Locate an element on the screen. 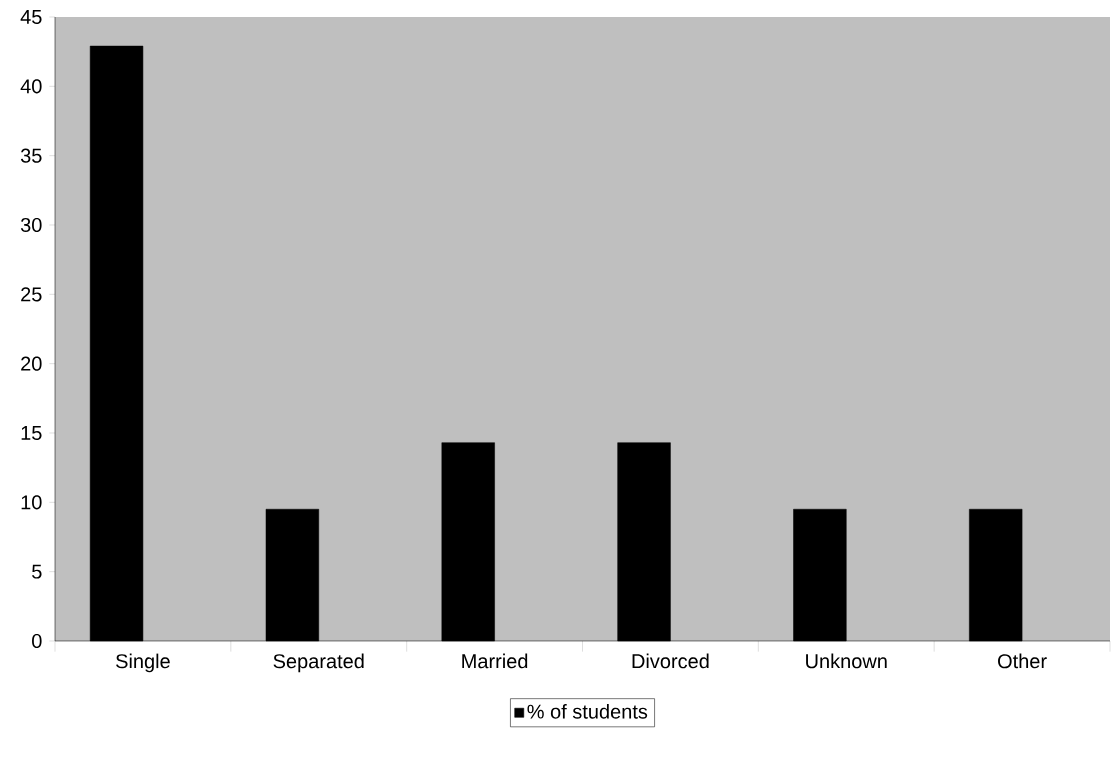  legend-label: % of students is located at coordinates (587, 711).